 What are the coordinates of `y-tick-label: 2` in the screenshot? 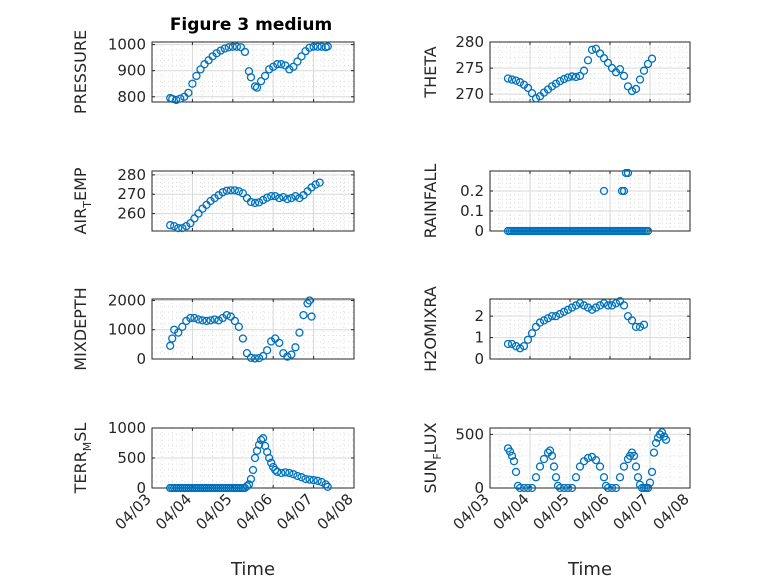 It's located at (479, 316).